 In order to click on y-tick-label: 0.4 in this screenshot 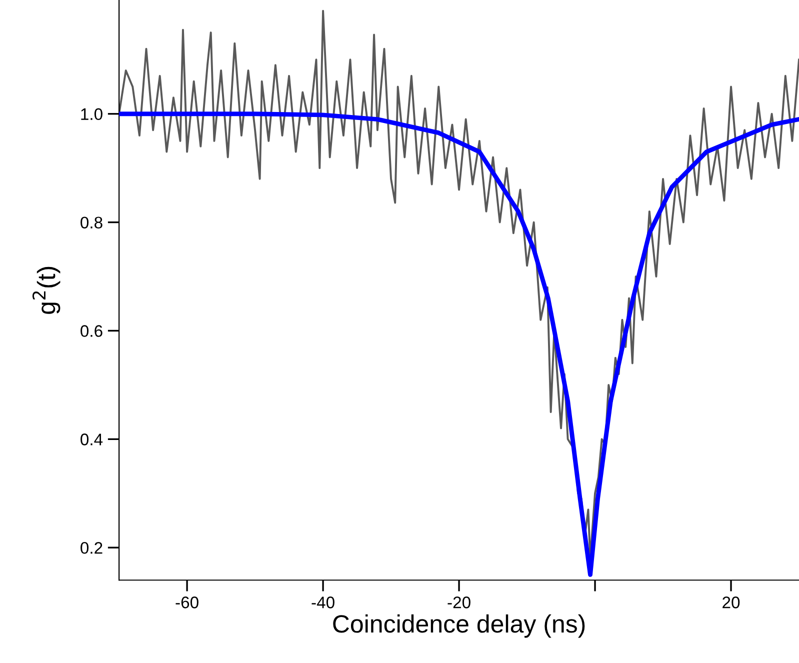, I will do `click(91, 440)`.